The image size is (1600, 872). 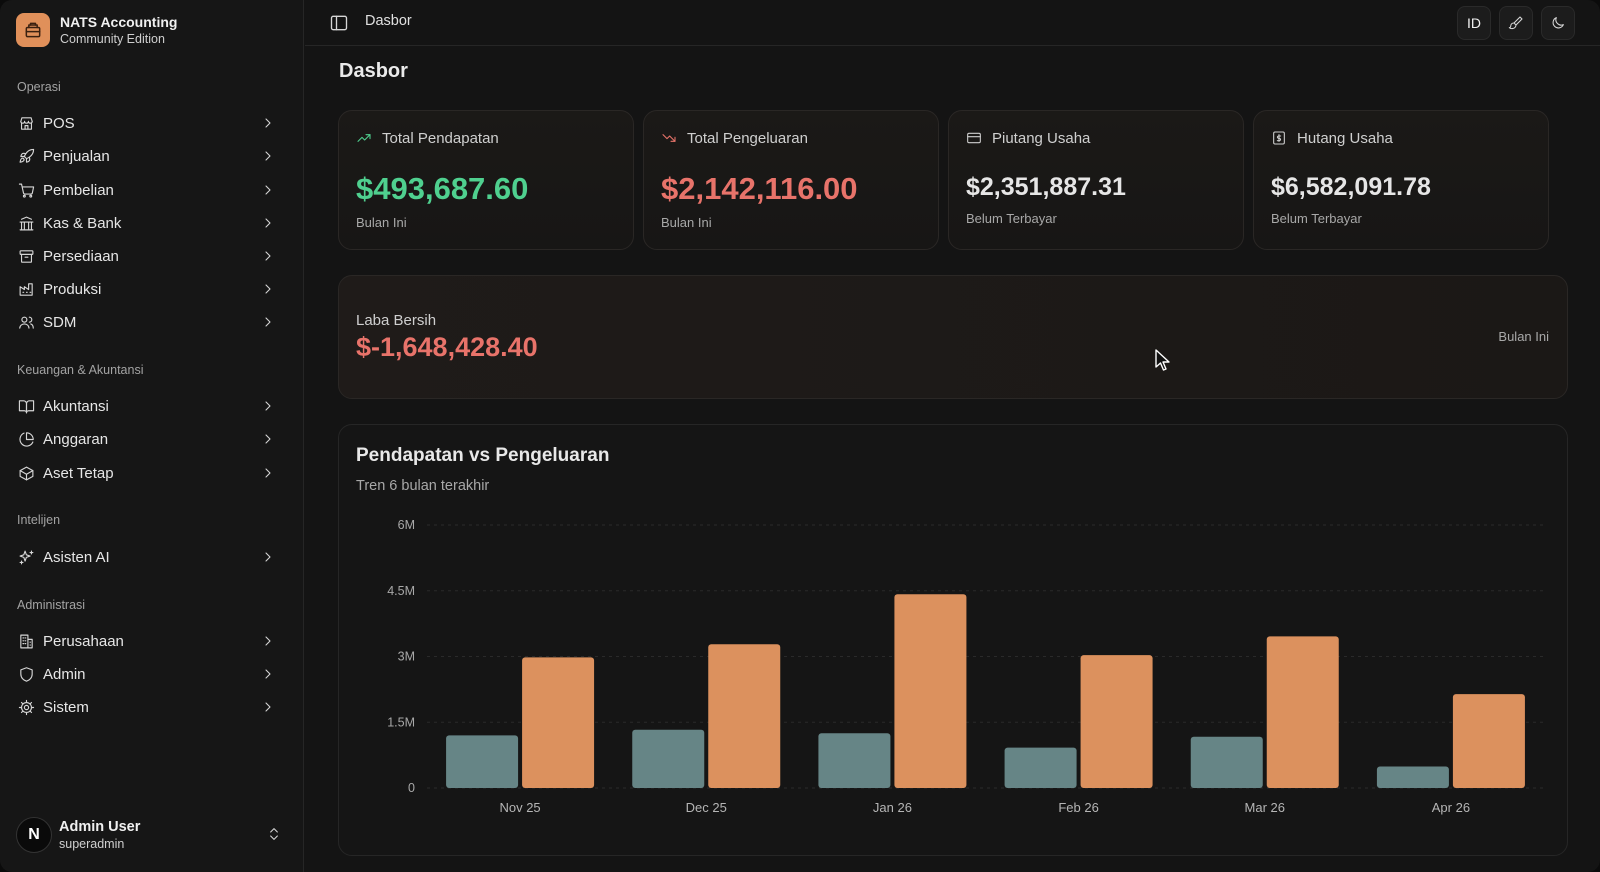 What do you see at coordinates (150, 223) in the screenshot?
I see `sidebar-item-kas-bank: Kas & Bank` at bounding box center [150, 223].